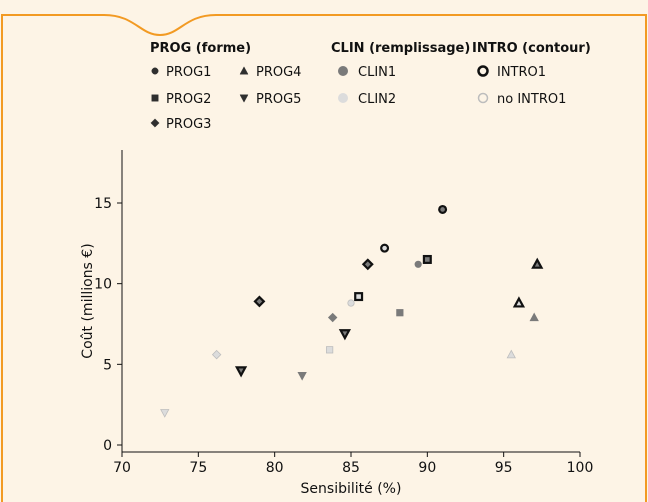  I want to click on x-tick-label: 90, so click(427, 468).